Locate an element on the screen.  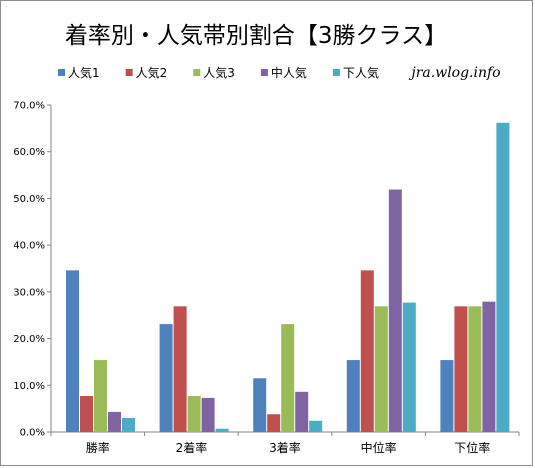
bar-中人気-中位率 is located at coordinates (395, 310).